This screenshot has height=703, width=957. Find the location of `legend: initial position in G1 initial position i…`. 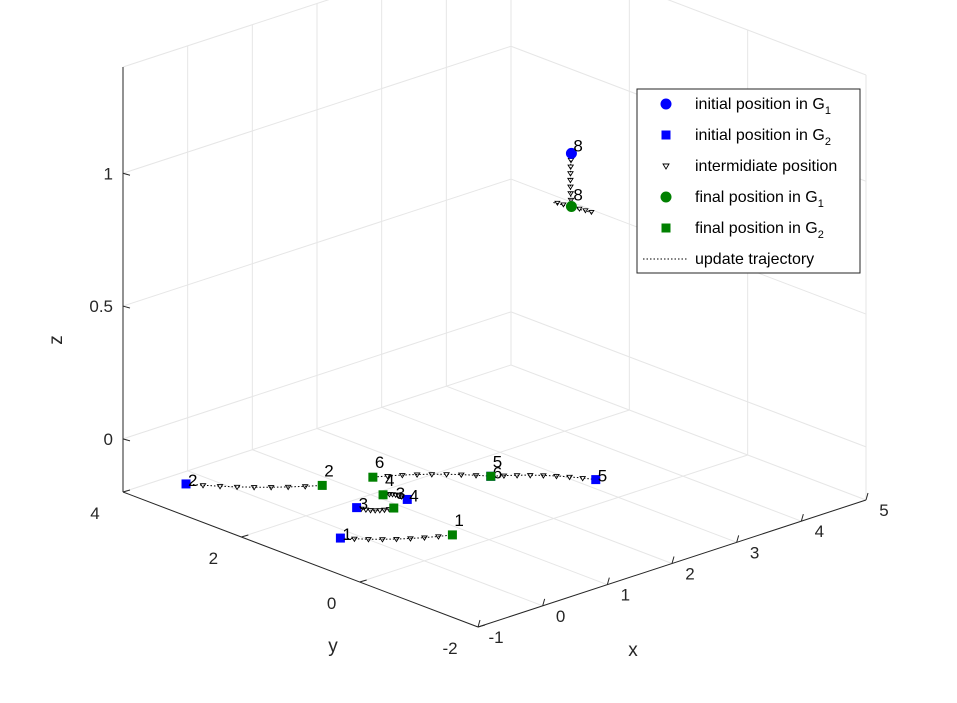

legend: initial position in G1 initial position i… is located at coordinates (748, 181).